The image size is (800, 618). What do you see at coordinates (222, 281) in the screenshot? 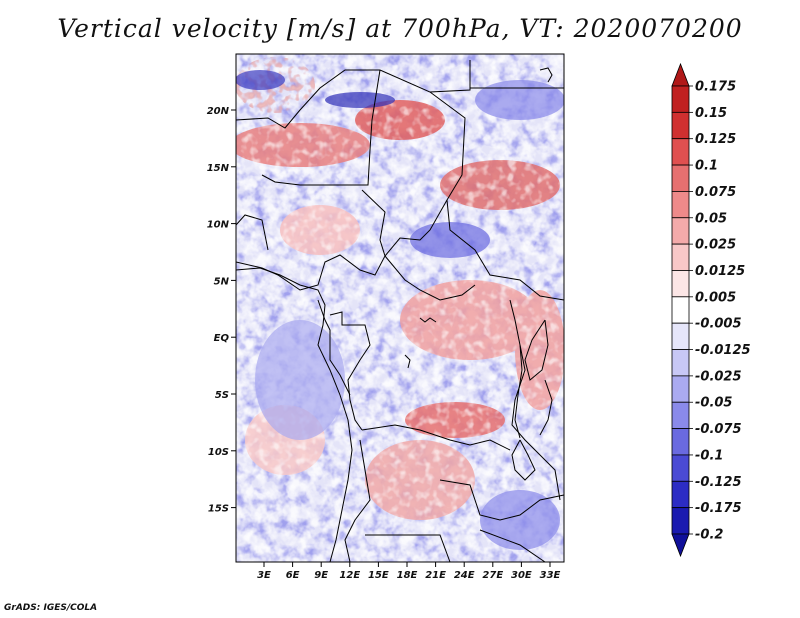
I see `lat-tick-label: 5N` at bounding box center [222, 281].